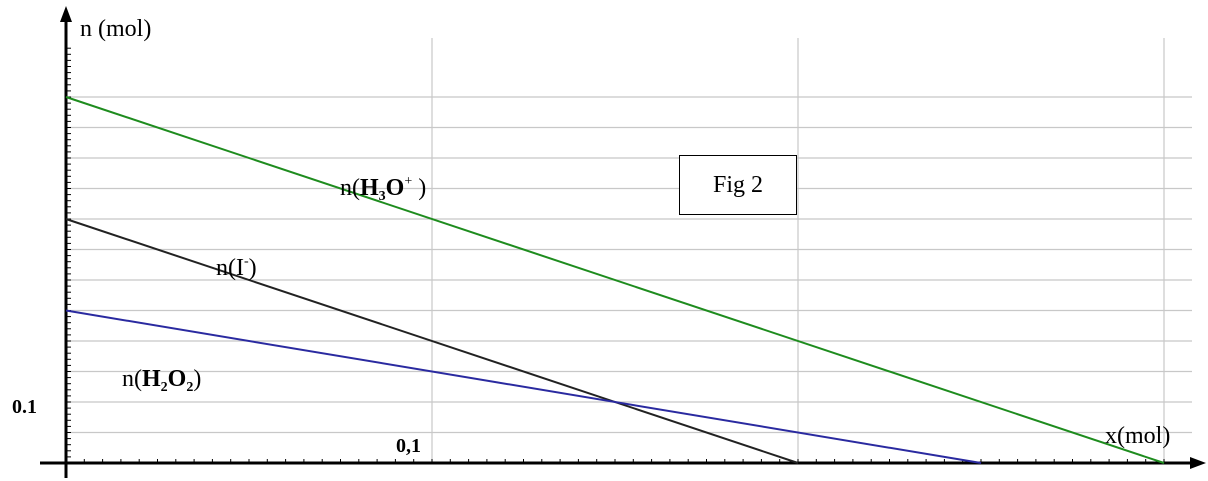 This screenshot has height=481, width=1208. What do you see at coordinates (1138, 436) in the screenshot?
I see `x-axis-label: x(mol)` at bounding box center [1138, 436].